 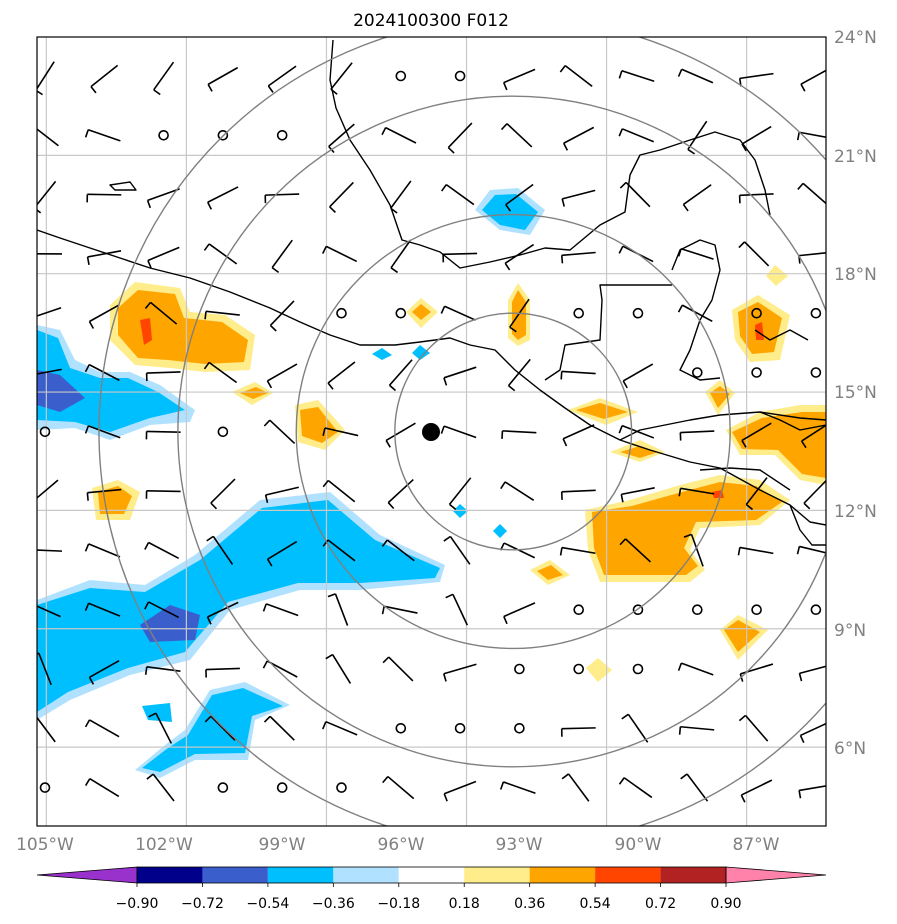 What do you see at coordinates (212, 730) in the screenshot?
I see `negative-anomaly-south-core` at bounding box center [212, 730].